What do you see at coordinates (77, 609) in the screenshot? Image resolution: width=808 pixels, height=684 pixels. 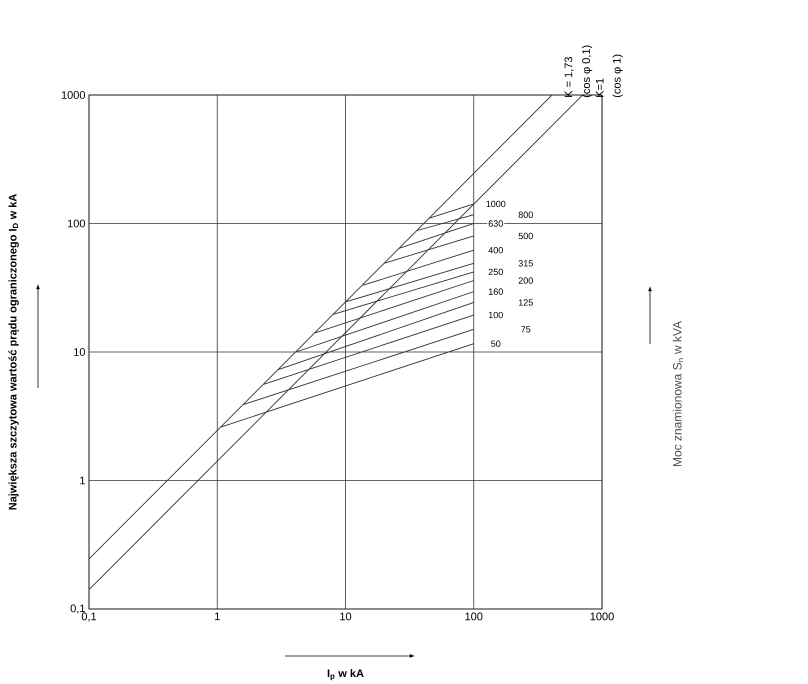 I see `y-tick-label: 0,1` at bounding box center [77, 609].